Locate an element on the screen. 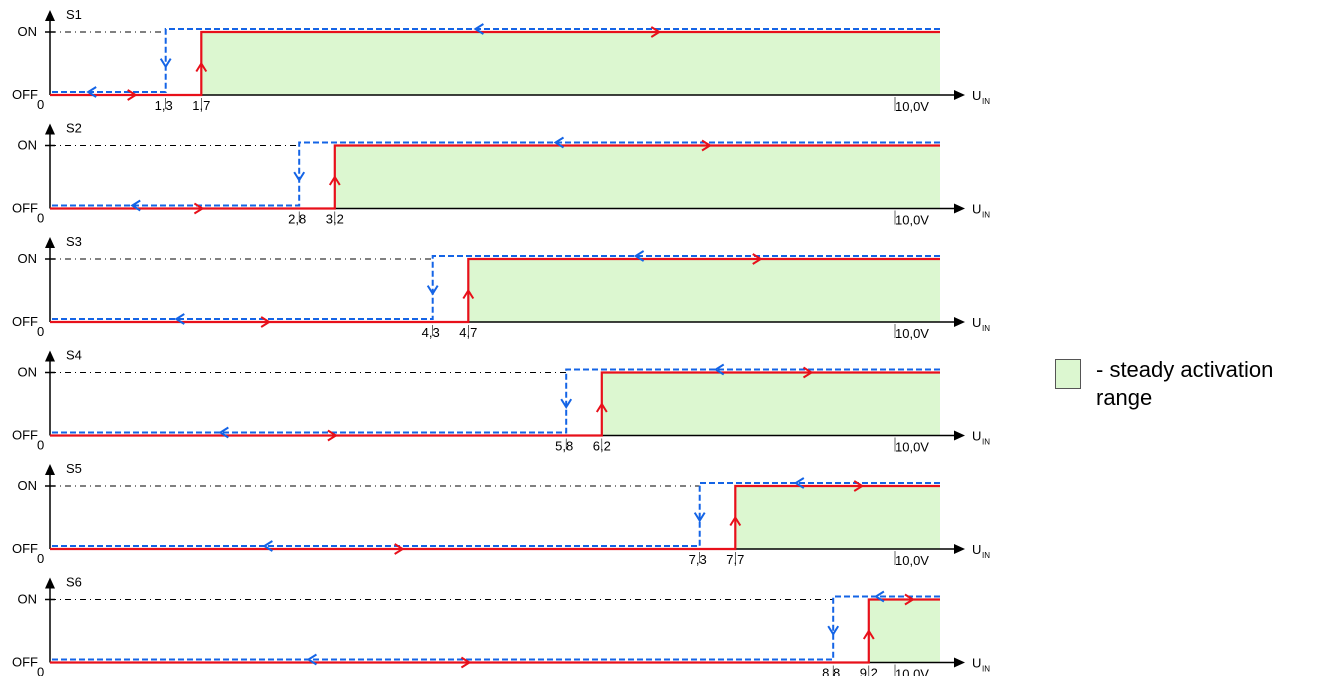 The image size is (1327, 676). legend-text: - steady activation range is located at coordinates (1185, 383).